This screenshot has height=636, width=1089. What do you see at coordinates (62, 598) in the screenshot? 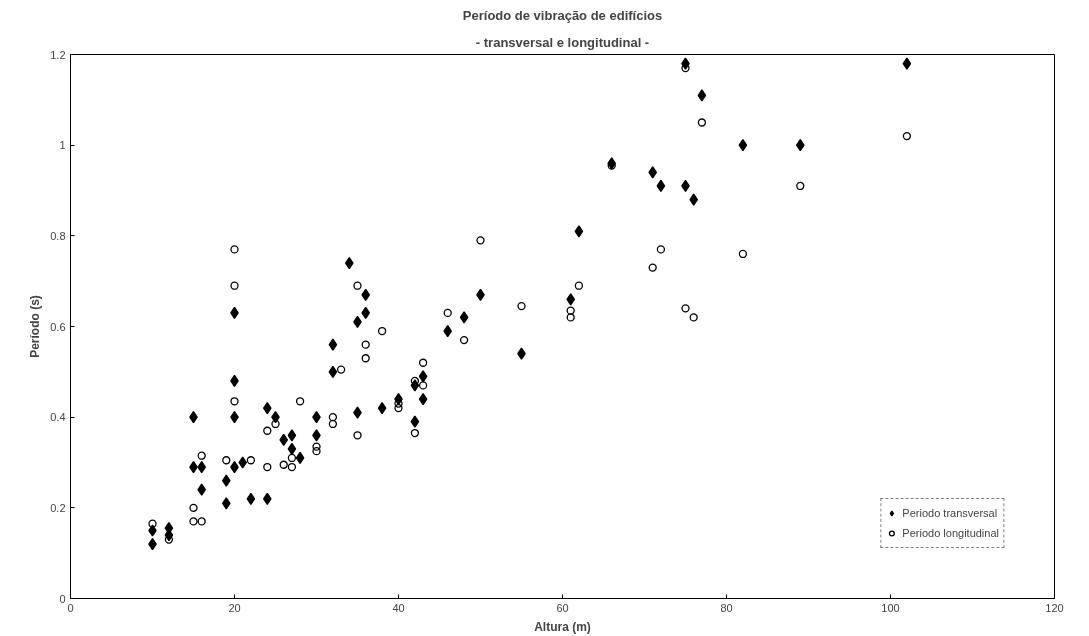
I see `y-tick-label: 0` at bounding box center [62, 598].